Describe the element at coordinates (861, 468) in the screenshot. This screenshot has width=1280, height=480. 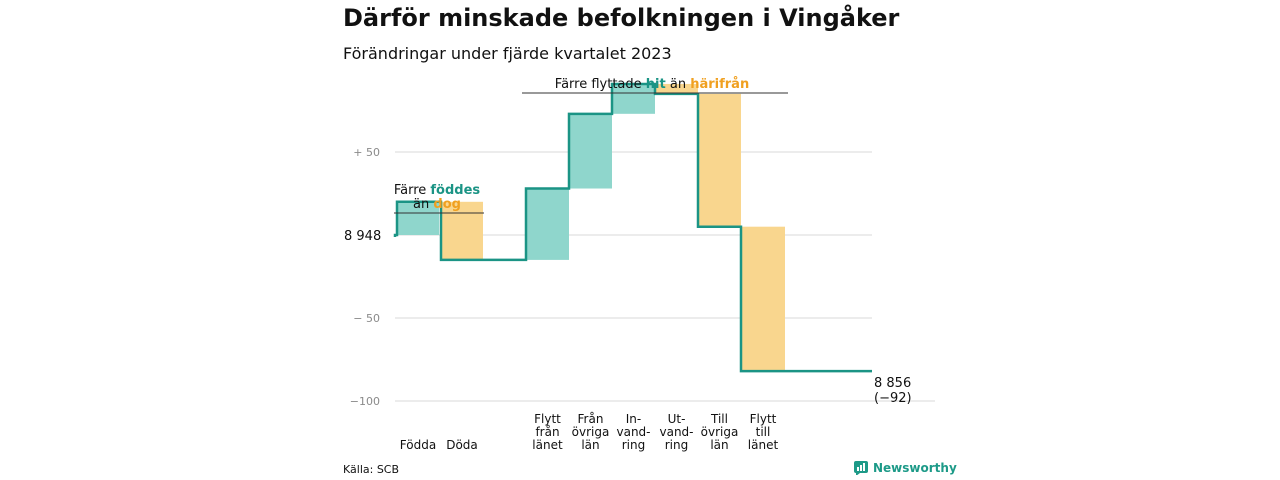
I see `newsworthy-logo-icon` at that location.